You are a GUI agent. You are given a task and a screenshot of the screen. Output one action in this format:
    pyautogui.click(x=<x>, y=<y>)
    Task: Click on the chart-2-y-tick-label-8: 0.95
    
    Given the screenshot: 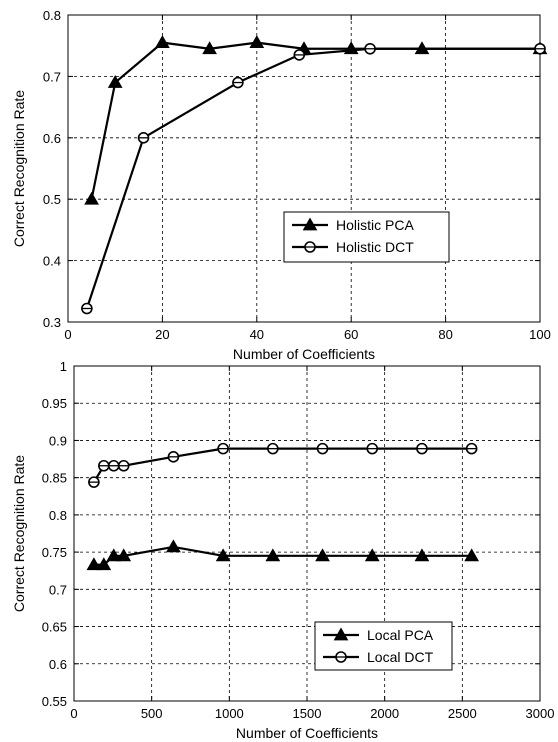 What is the action you would take?
    pyautogui.click(x=54, y=403)
    